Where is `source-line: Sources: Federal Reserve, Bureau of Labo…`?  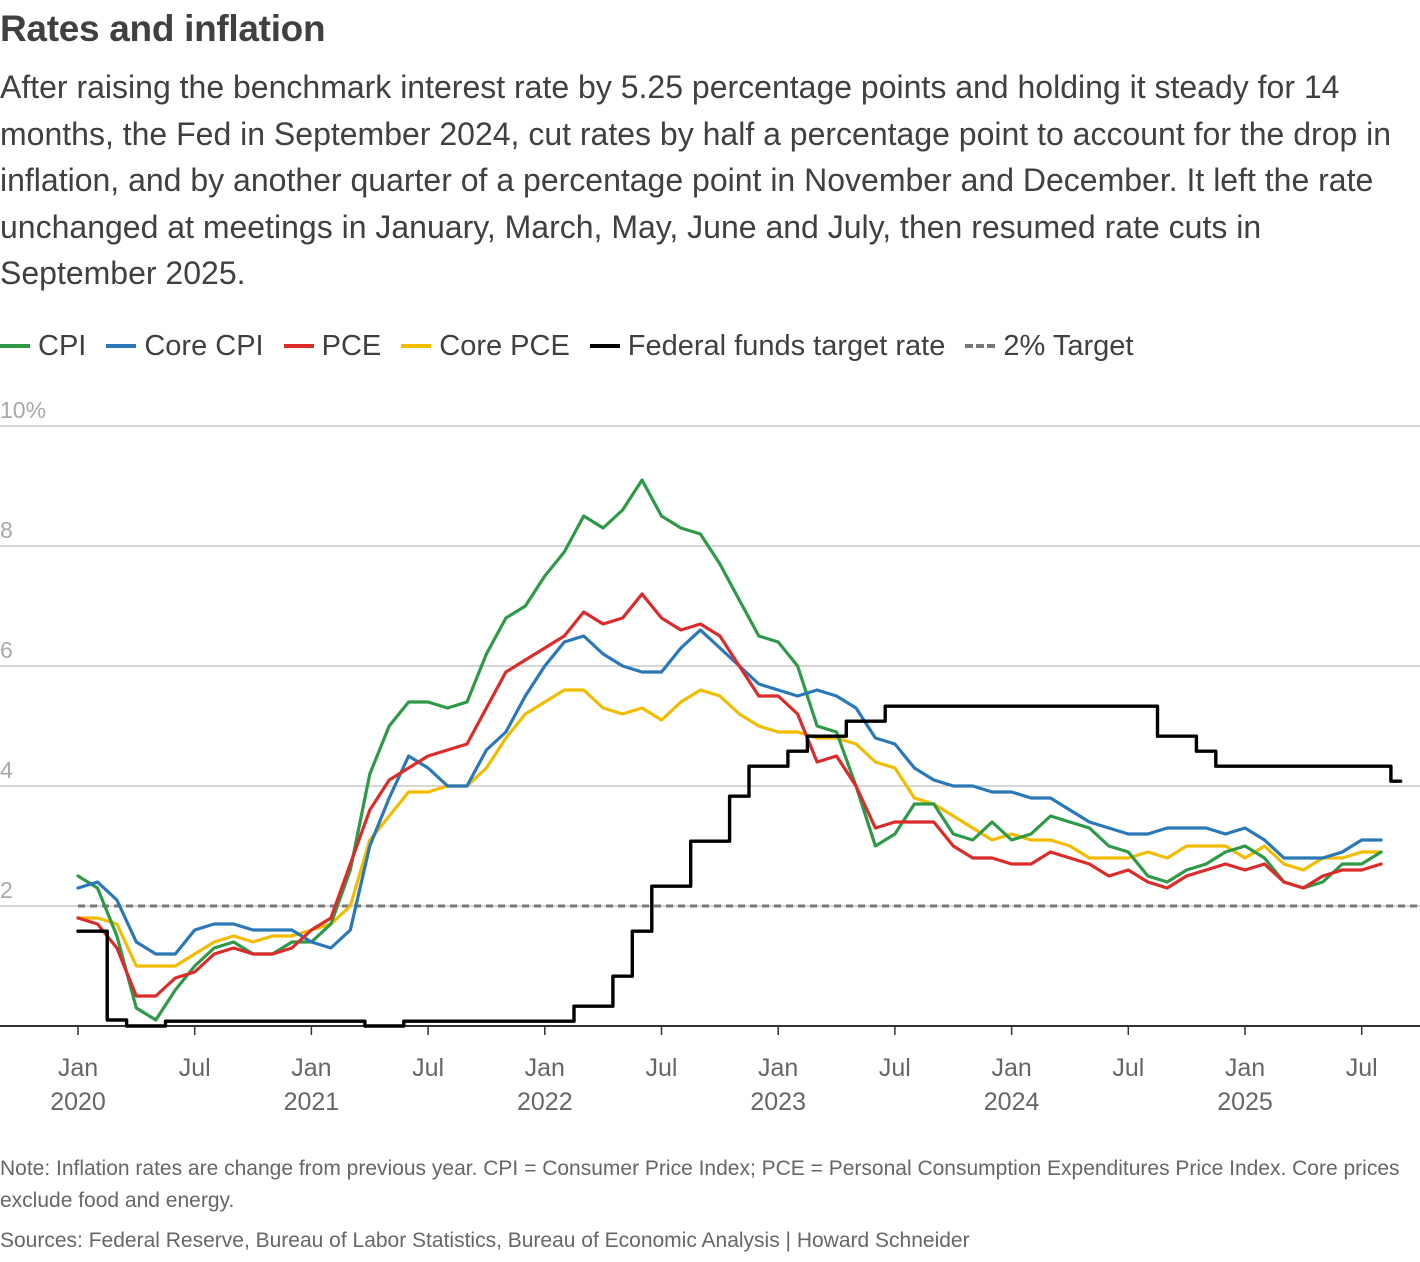 source-line: Sources: Federal Reserve, Bureau of Labo… is located at coordinates (485, 1240).